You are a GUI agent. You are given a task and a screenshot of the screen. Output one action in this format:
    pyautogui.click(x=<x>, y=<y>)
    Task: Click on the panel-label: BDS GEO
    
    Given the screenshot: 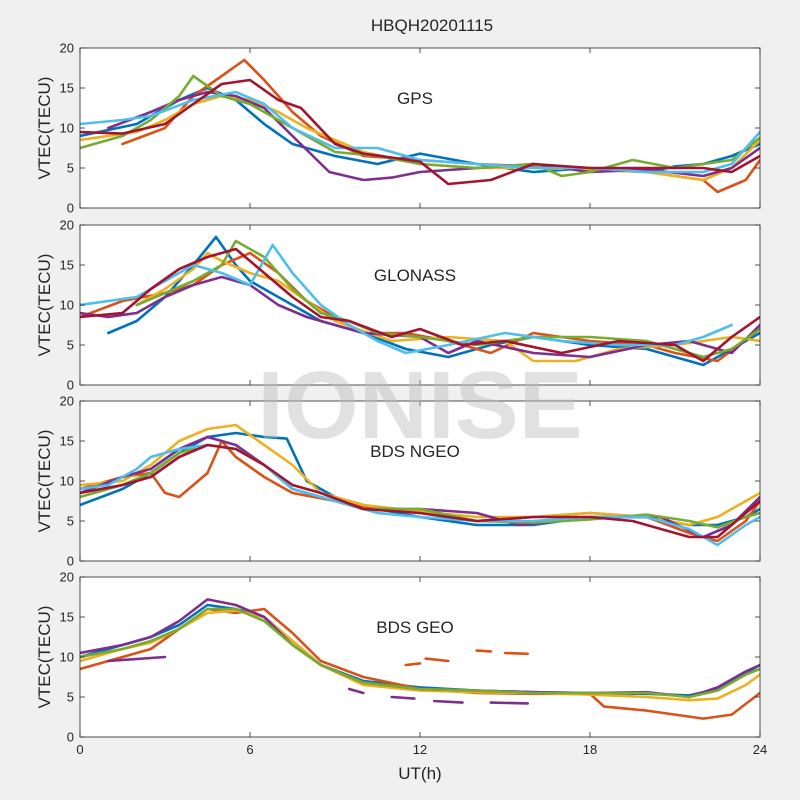 What is the action you would take?
    pyautogui.click(x=414, y=627)
    